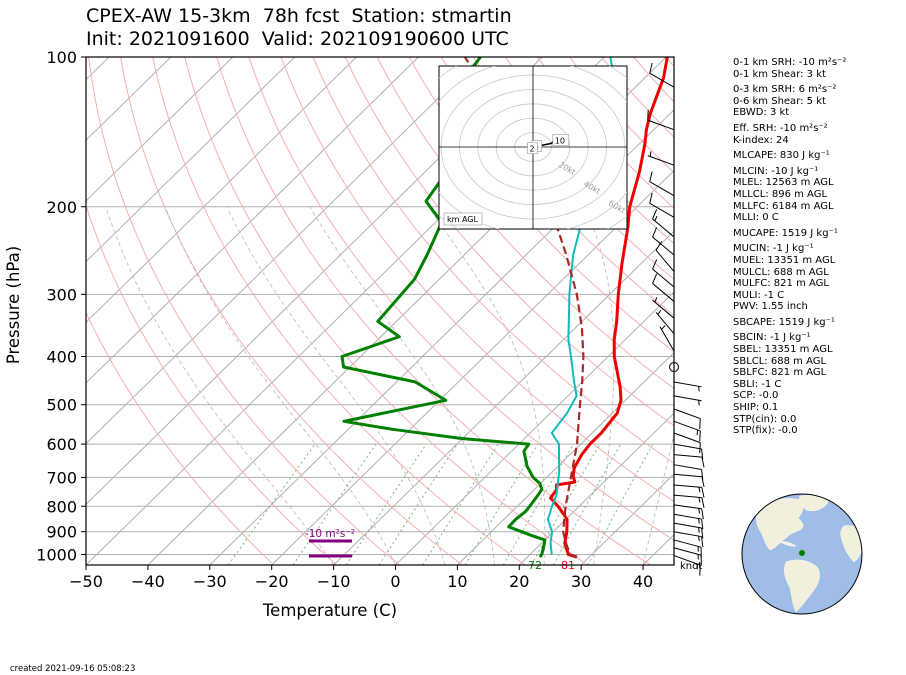 The width and height of the screenshot is (906, 675). What do you see at coordinates (395, 581) in the screenshot?
I see `x-tick-label-0: 0` at bounding box center [395, 581].